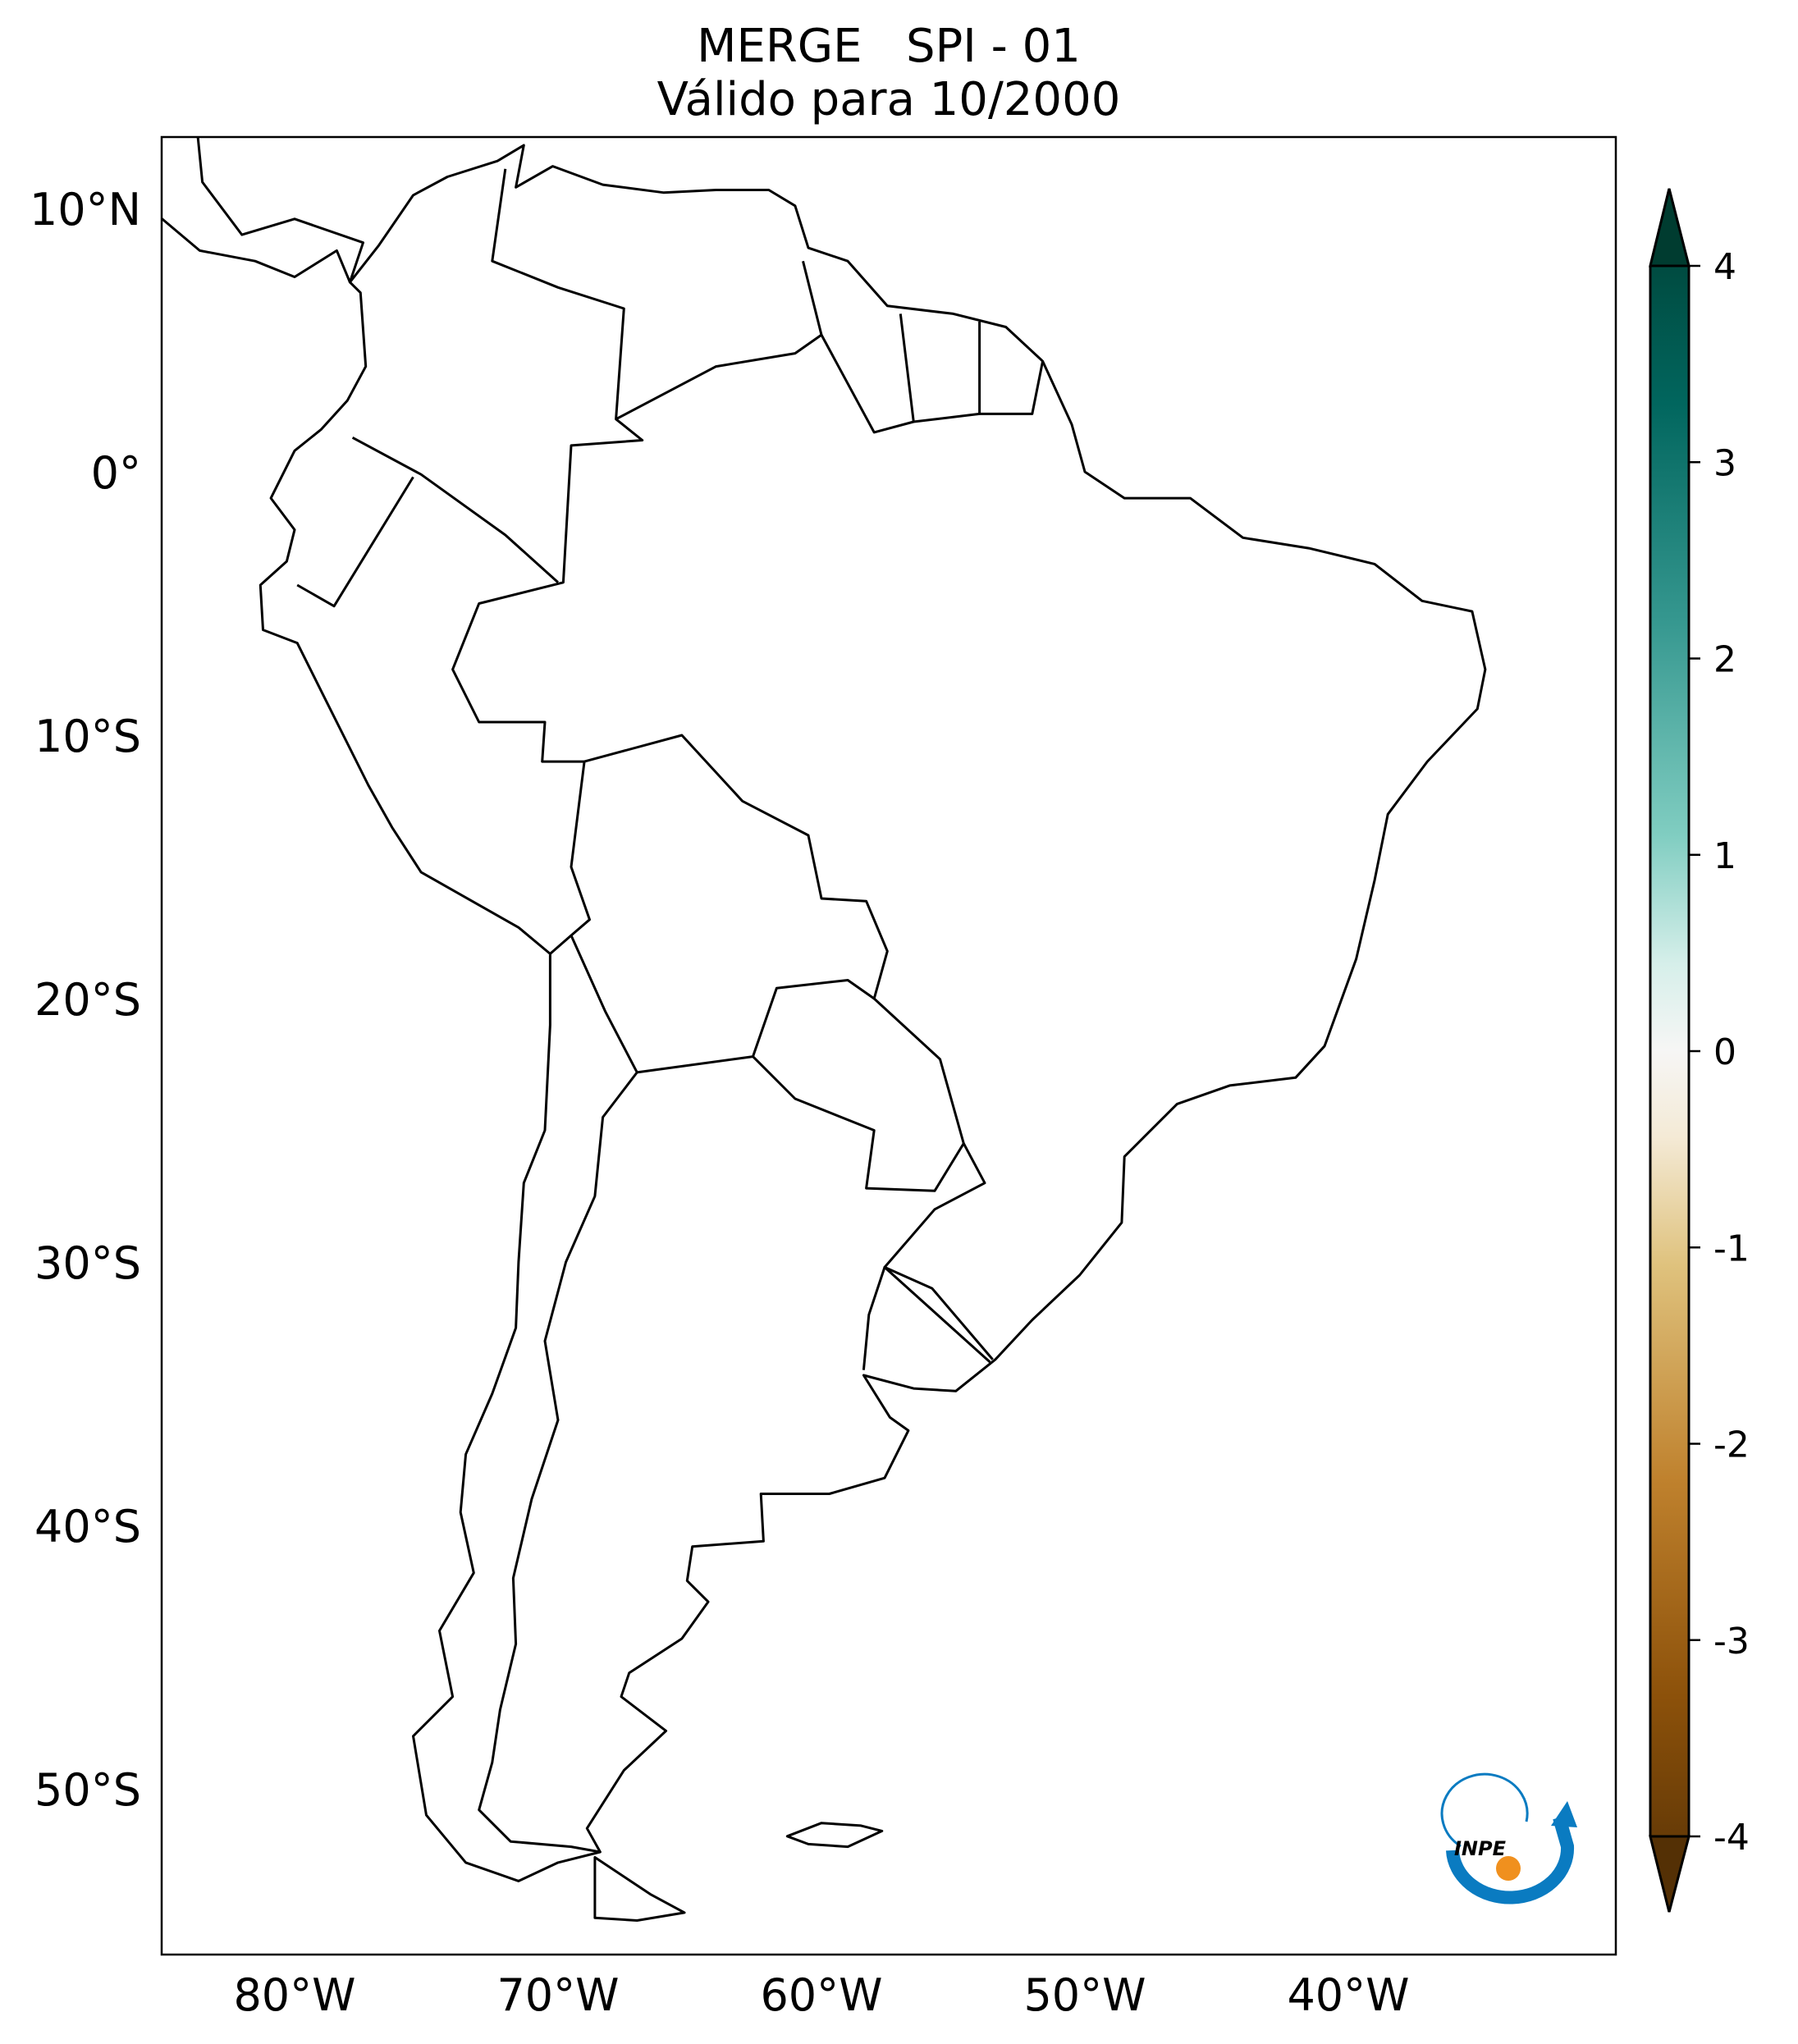 This screenshot has width=1798, height=2044. I want to click on lon-tick-label: 50°W, so click(1084, 1995).